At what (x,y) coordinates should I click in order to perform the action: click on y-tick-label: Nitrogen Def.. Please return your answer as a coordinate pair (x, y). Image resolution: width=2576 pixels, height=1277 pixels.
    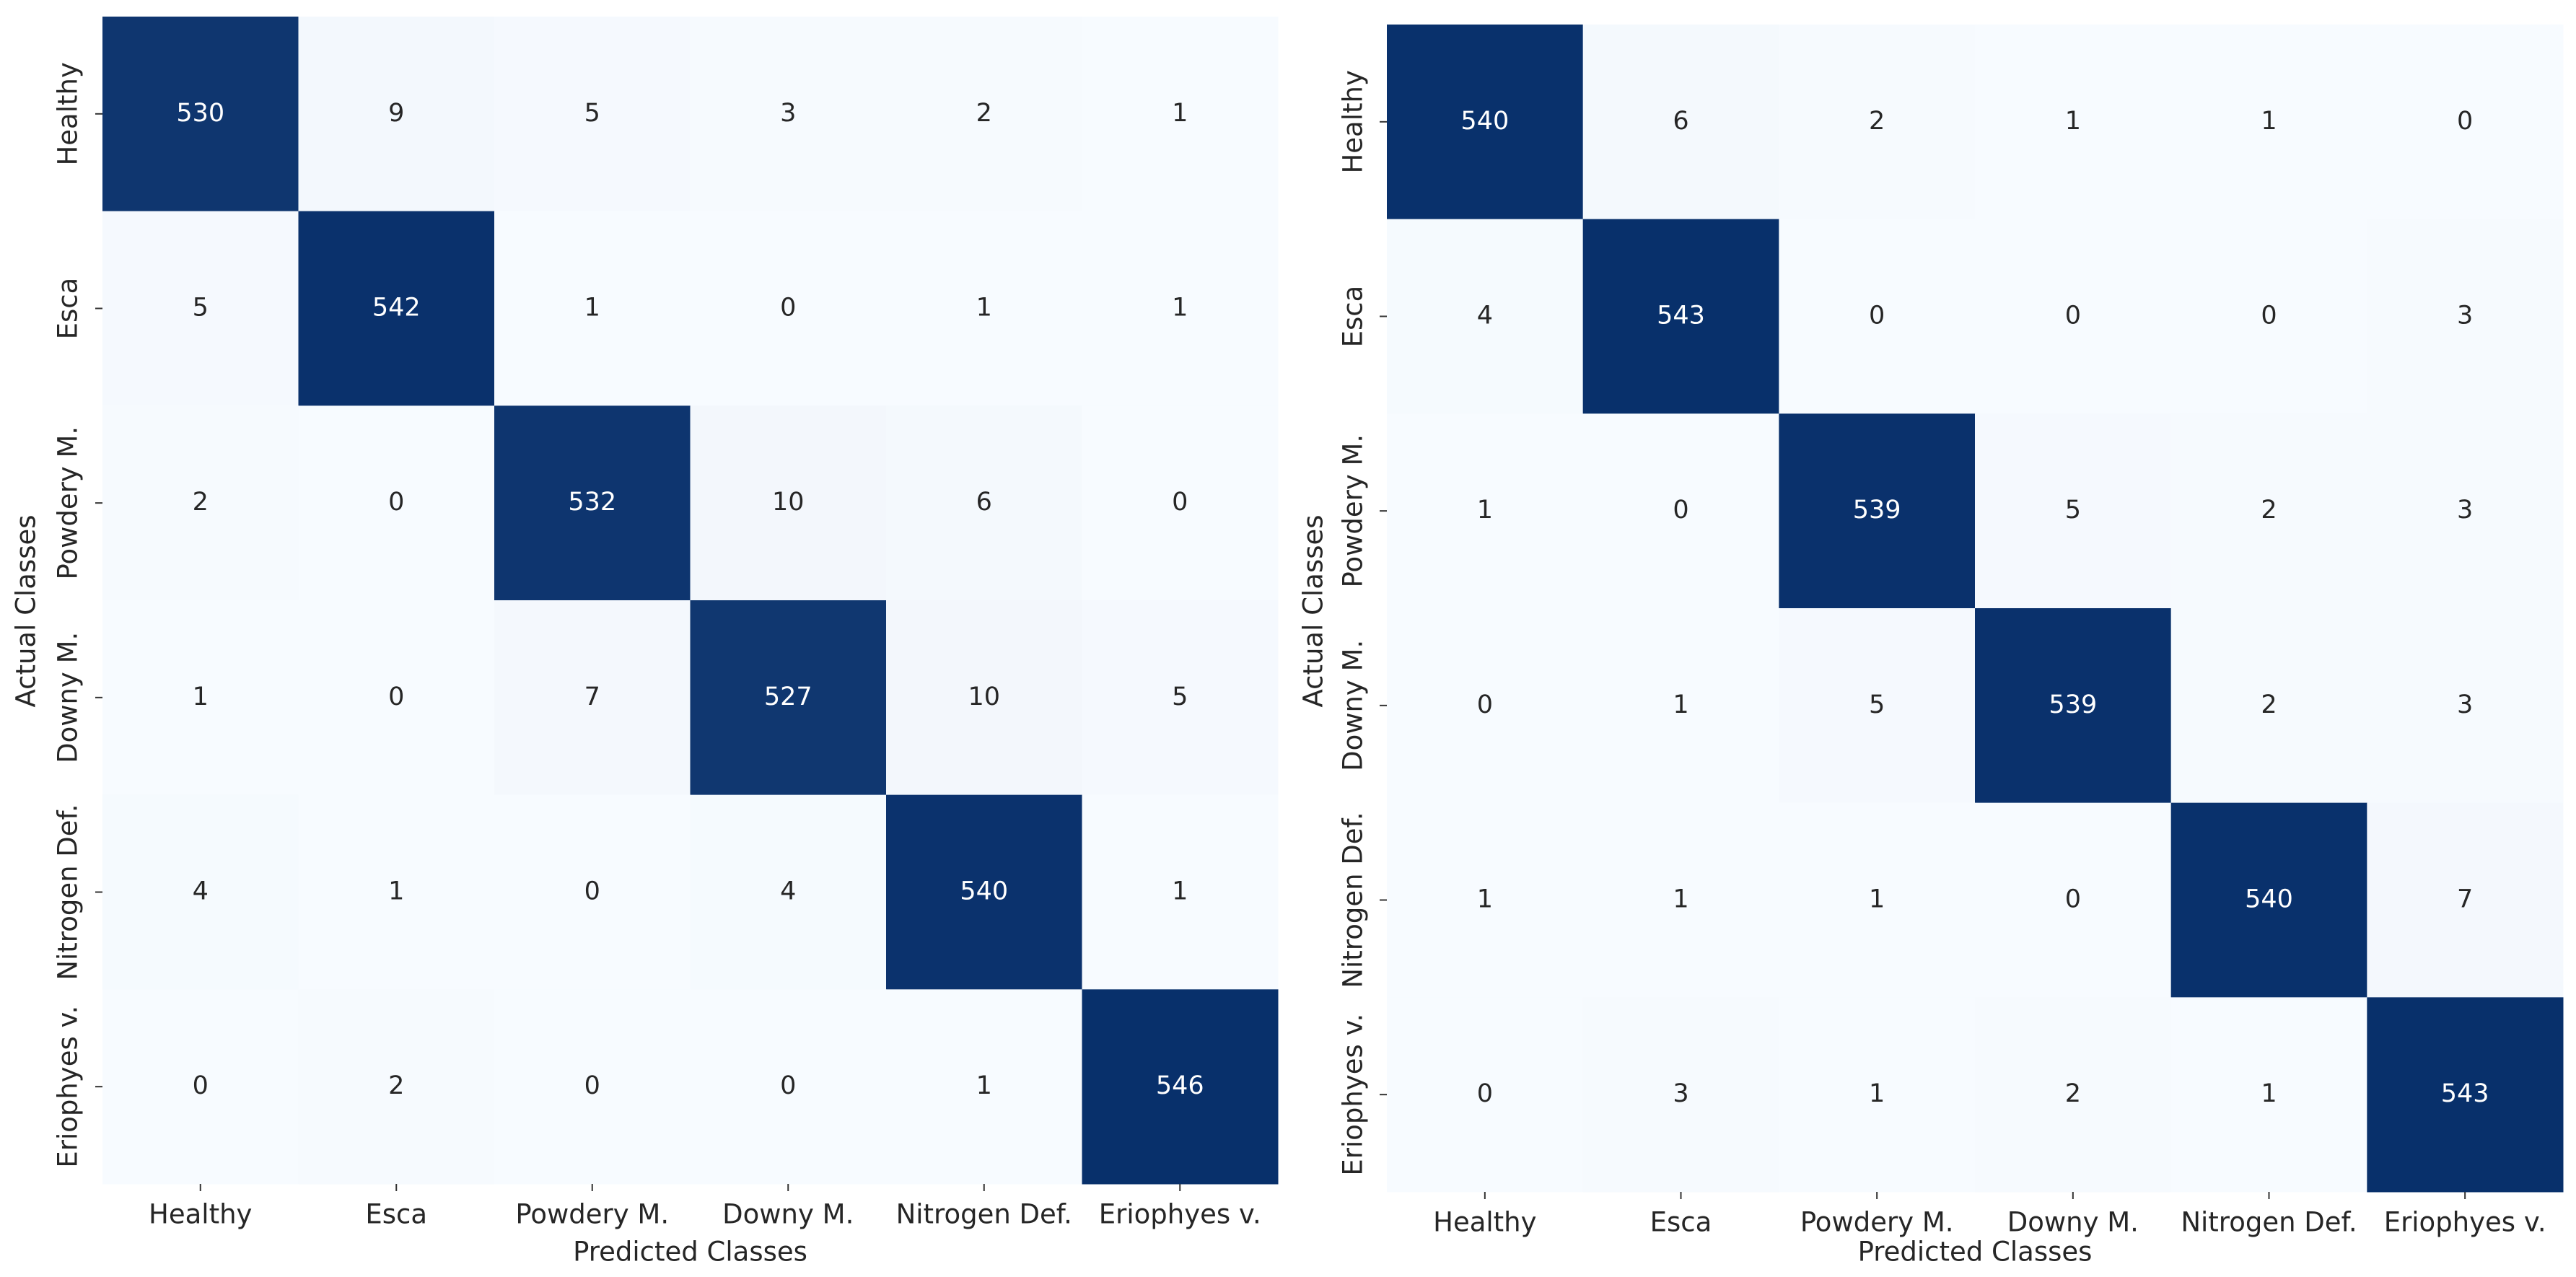
    Looking at the image, I should click on (1353, 900).